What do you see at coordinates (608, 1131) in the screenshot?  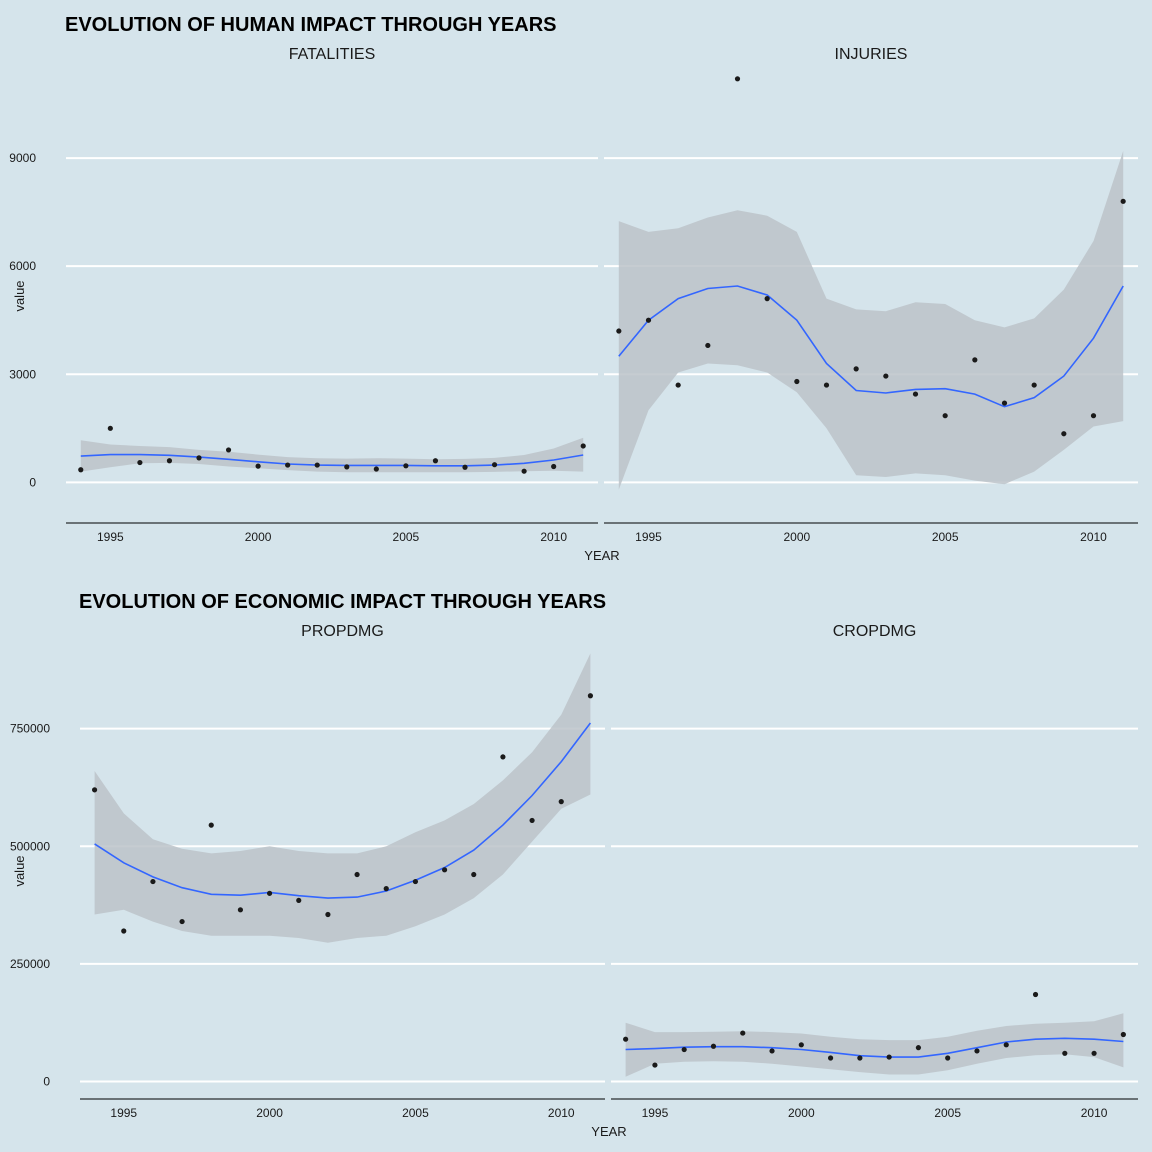 I see `x-axis-label: YEAR` at bounding box center [608, 1131].